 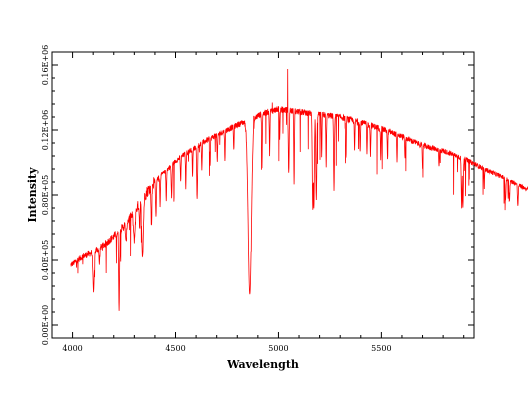 I want to click on y-tick-label: 0.40E+05, so click(x=45, y=260).